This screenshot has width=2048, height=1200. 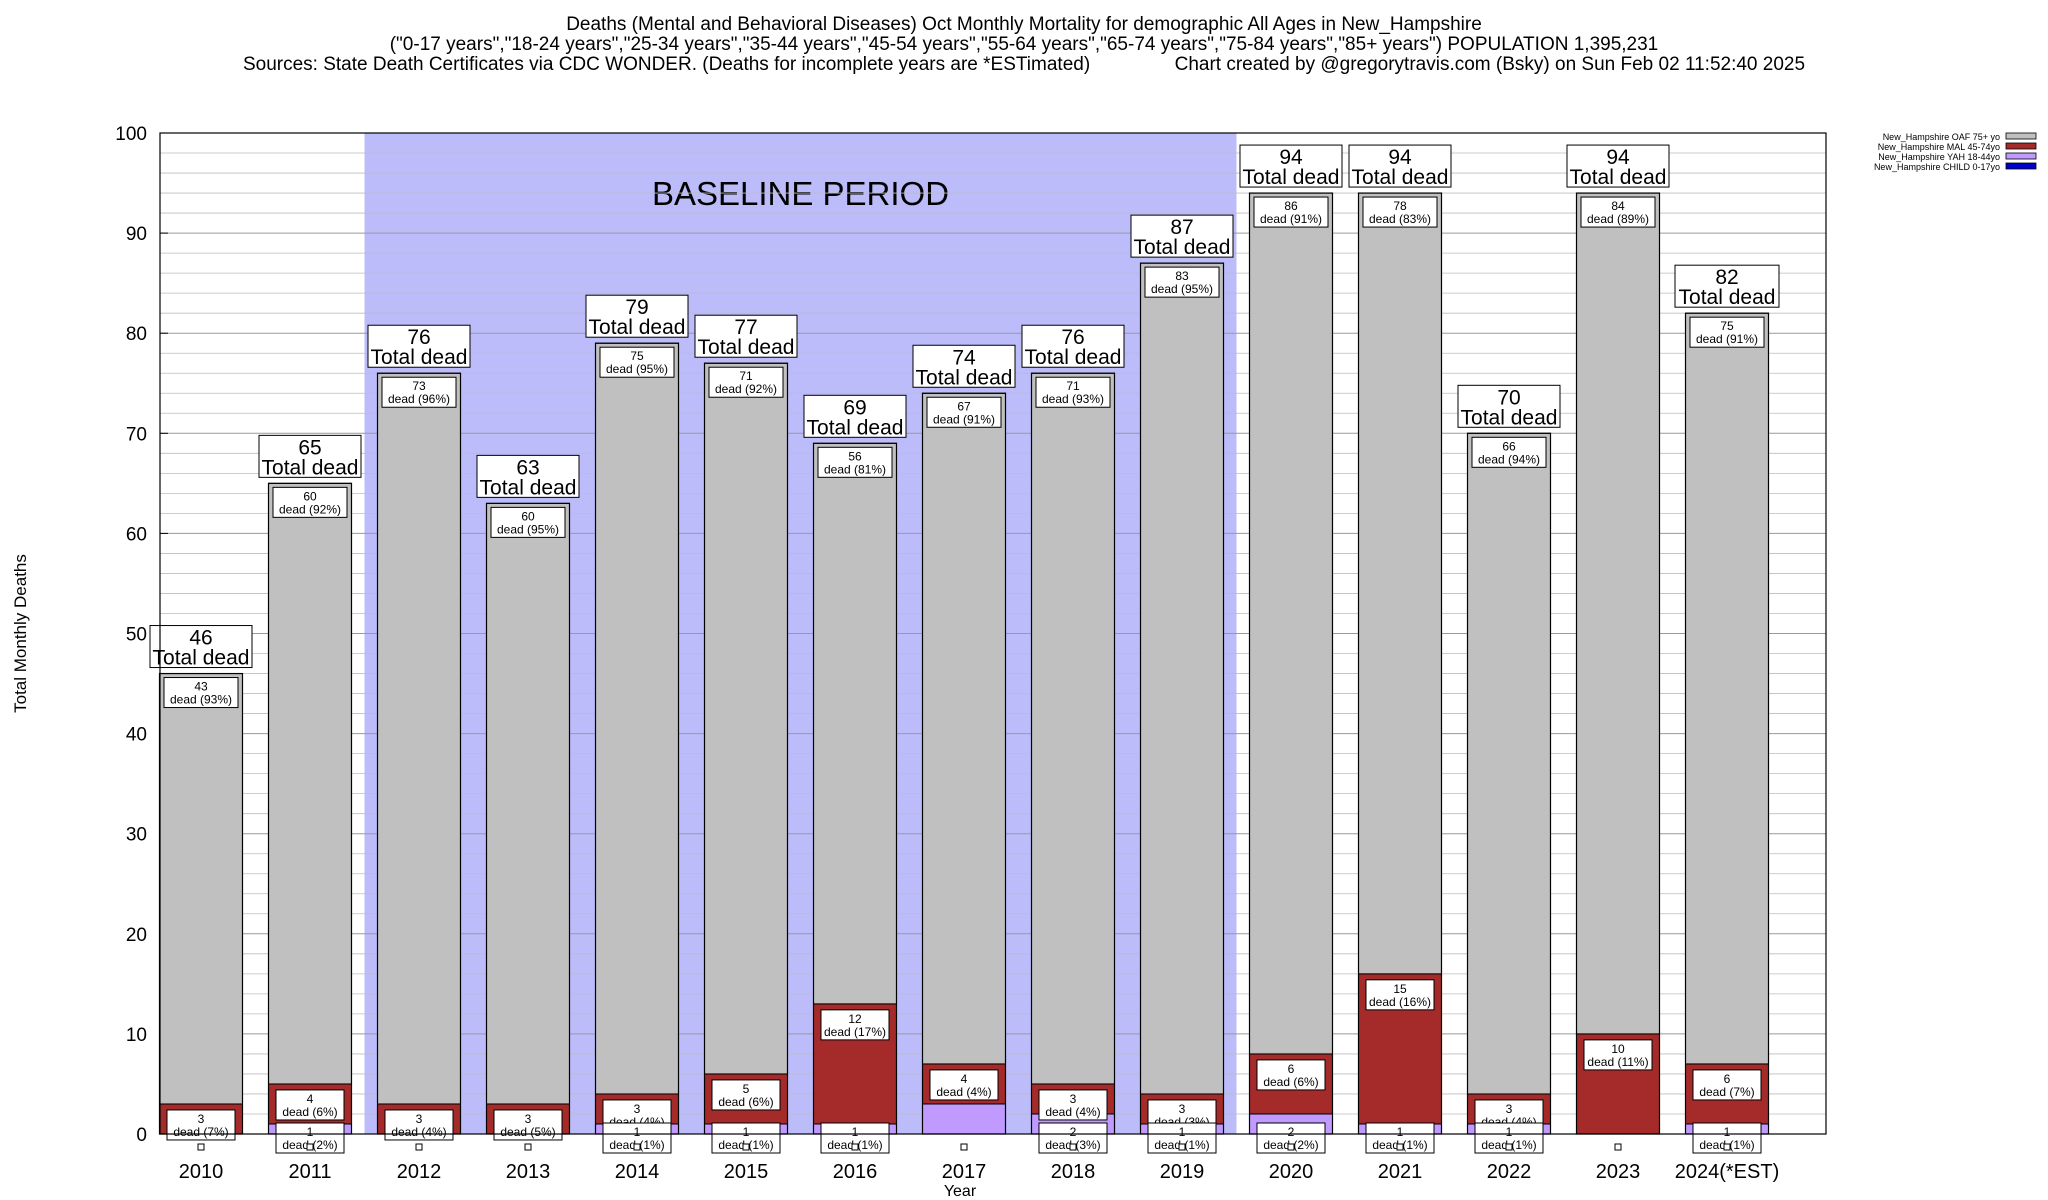 What do you see at coordinates (528, 516) in the screenshot?
I see `oaf-label-count: 60` at bounding box center [528, 516].